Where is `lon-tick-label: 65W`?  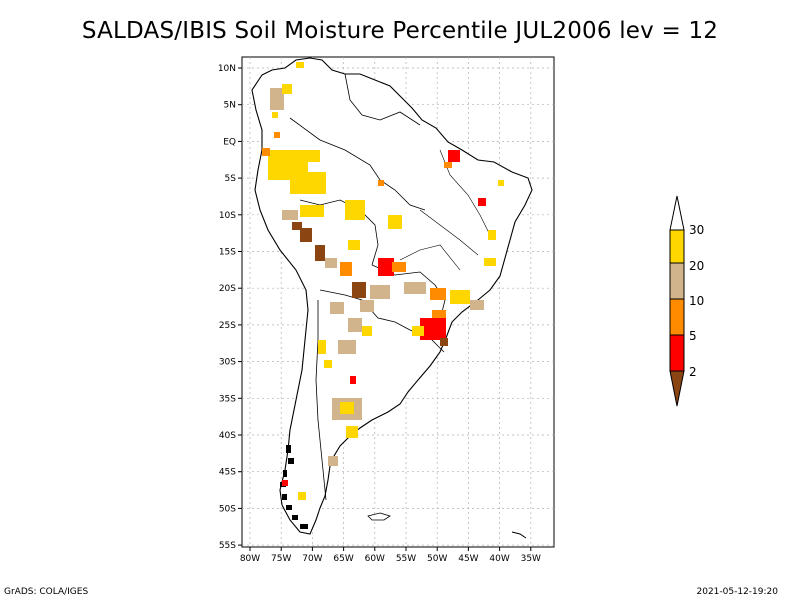
lon-tick-label: 65W is located at coordinates (343, 559).